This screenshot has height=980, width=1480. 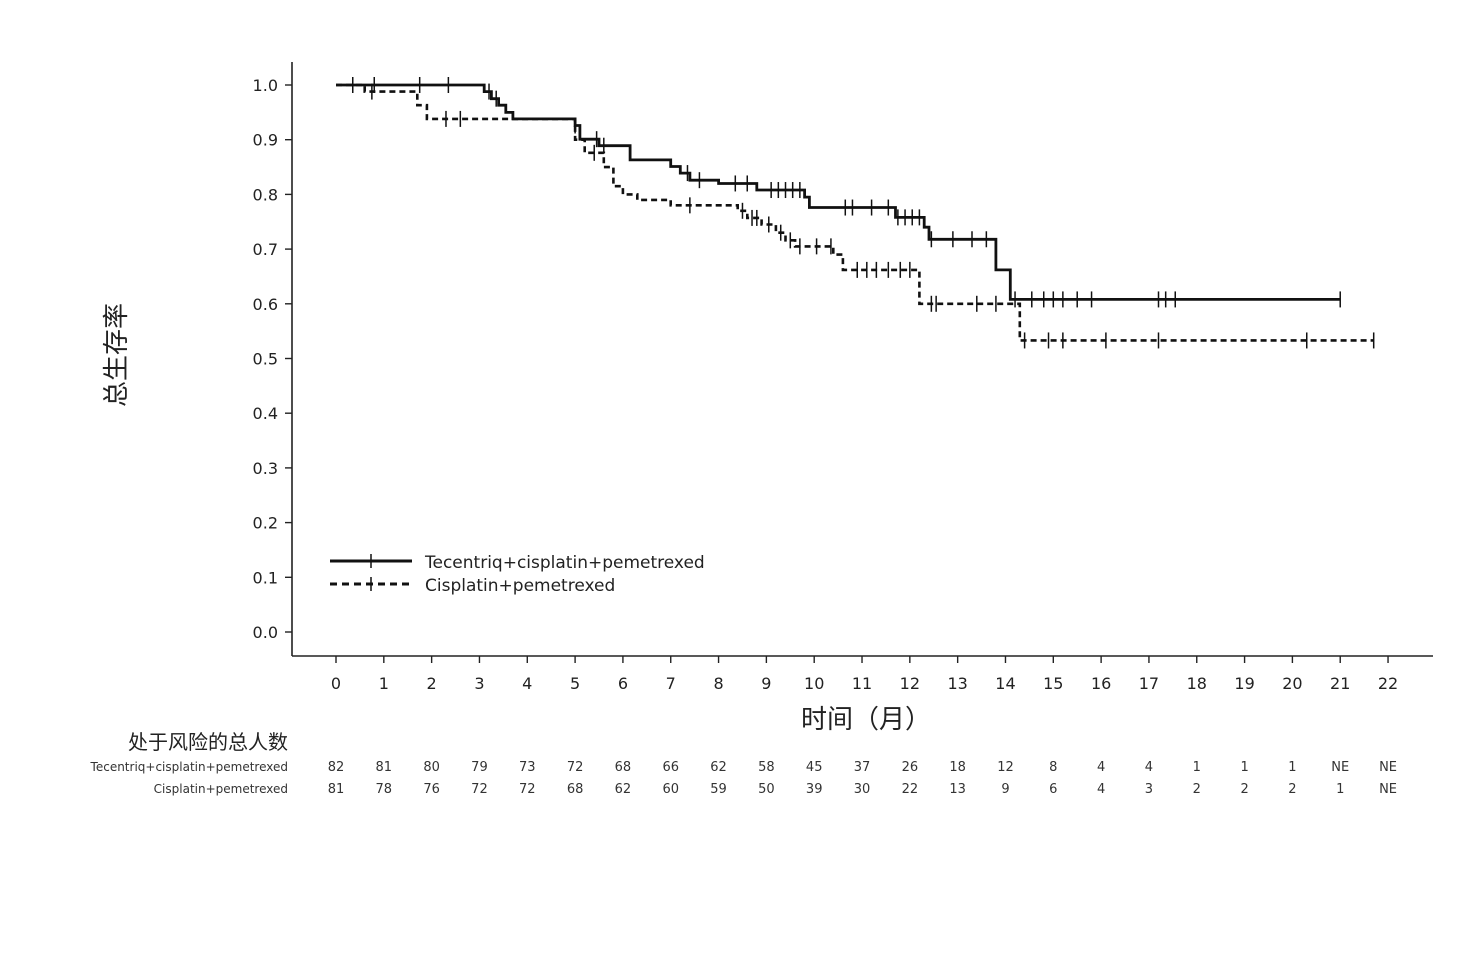 I want to click on x-tick-label: 6, so click(x=623, y=683).